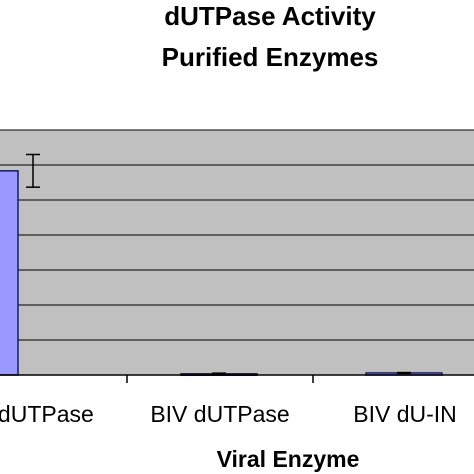 This screenshot has width=474, height=474. Describe the element at coordinates (405, 414) in the screenshot. I see `x-tick-label-3: BIV dU-IN` at that location.